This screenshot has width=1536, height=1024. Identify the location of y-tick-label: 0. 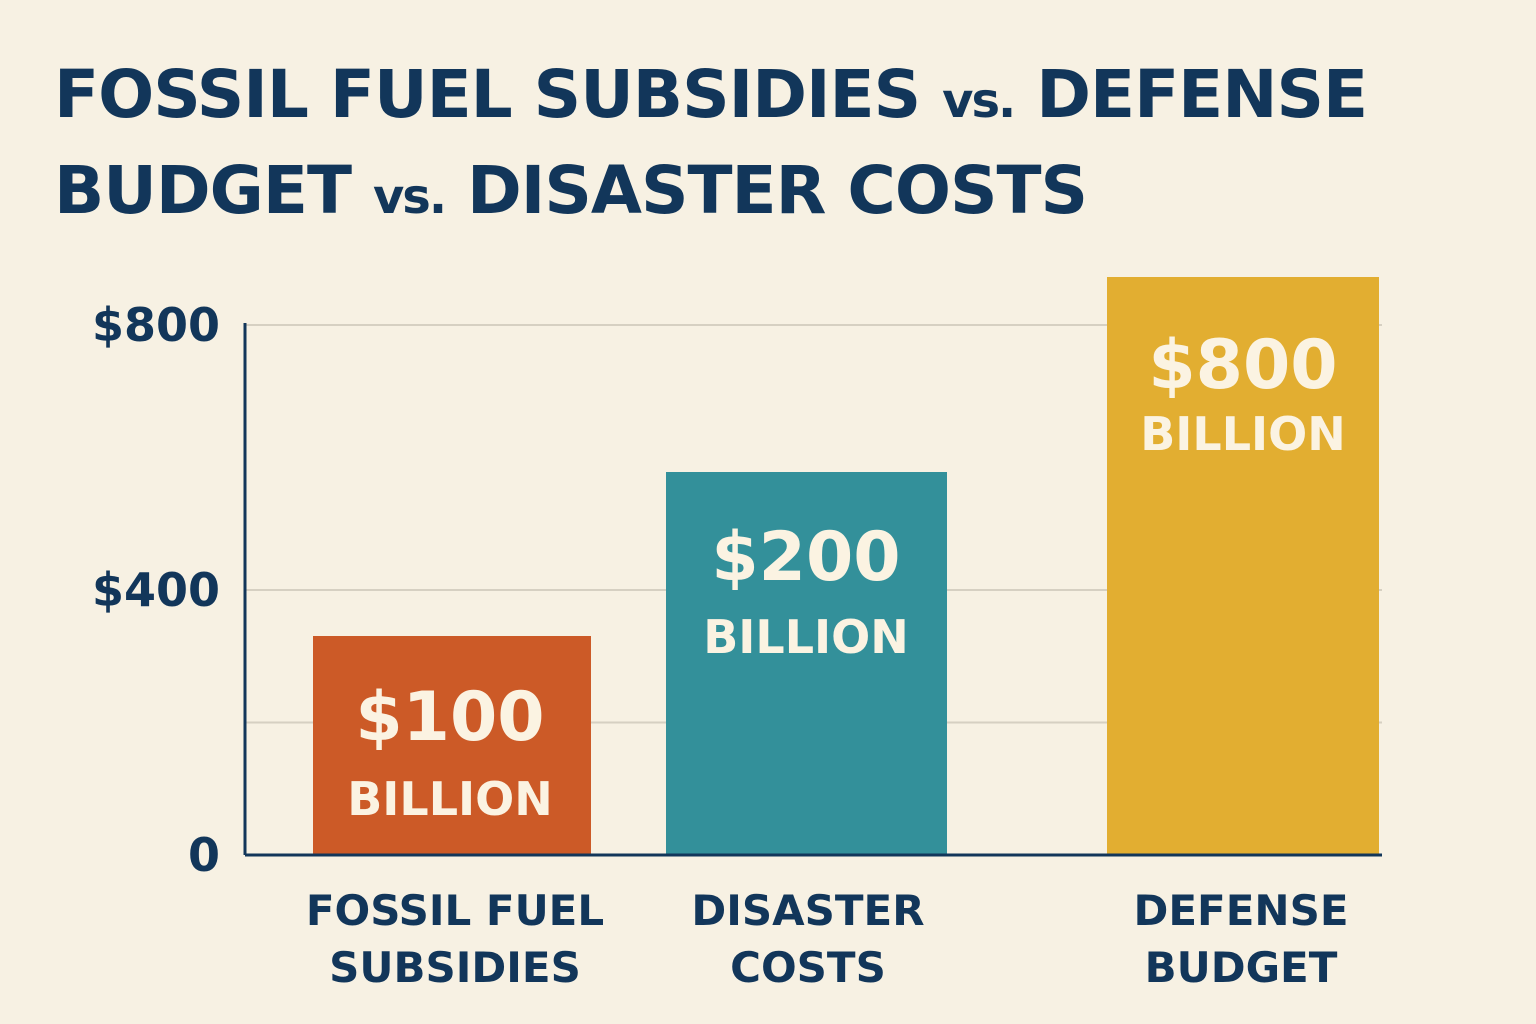
(204, 855).